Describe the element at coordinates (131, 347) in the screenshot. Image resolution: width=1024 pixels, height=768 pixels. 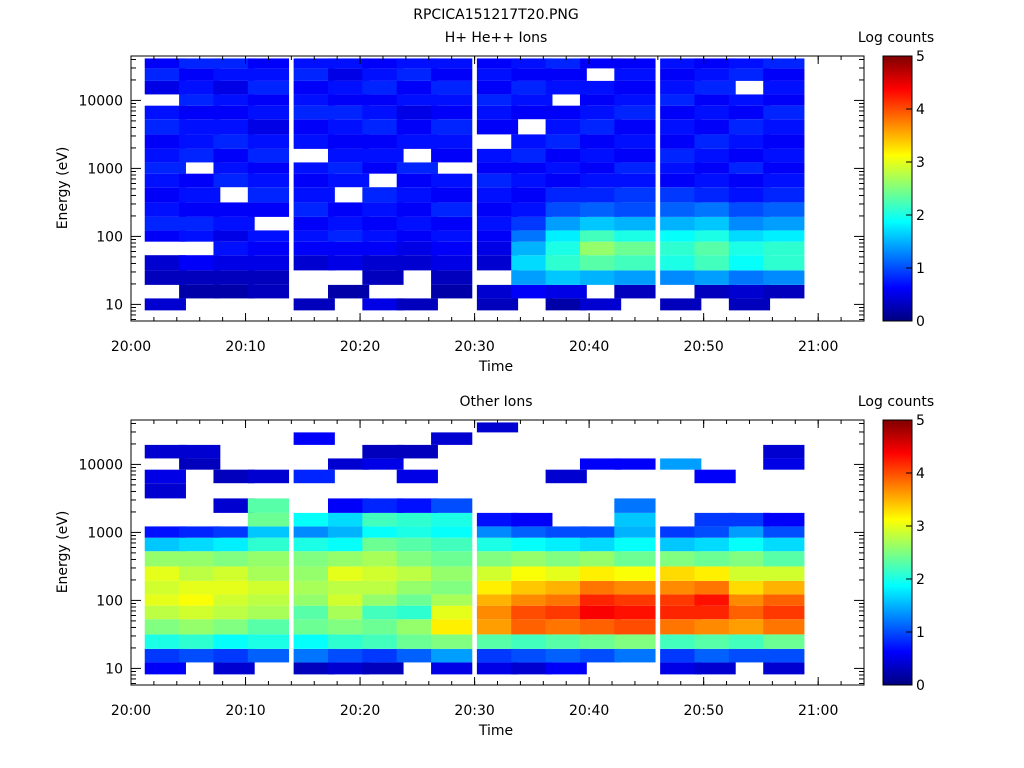
I see `x-tick-label: 20:00` at that location.